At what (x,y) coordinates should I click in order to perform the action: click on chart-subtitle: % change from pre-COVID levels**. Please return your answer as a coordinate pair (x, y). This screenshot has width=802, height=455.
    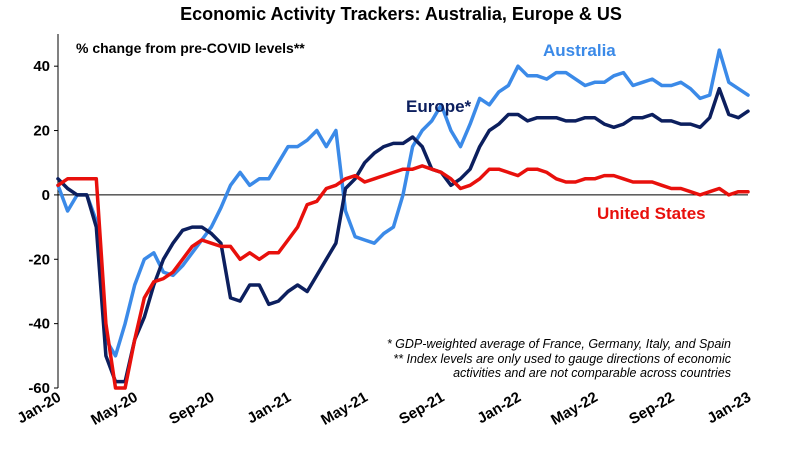
    Looking at the image, I should click on (190, 48).